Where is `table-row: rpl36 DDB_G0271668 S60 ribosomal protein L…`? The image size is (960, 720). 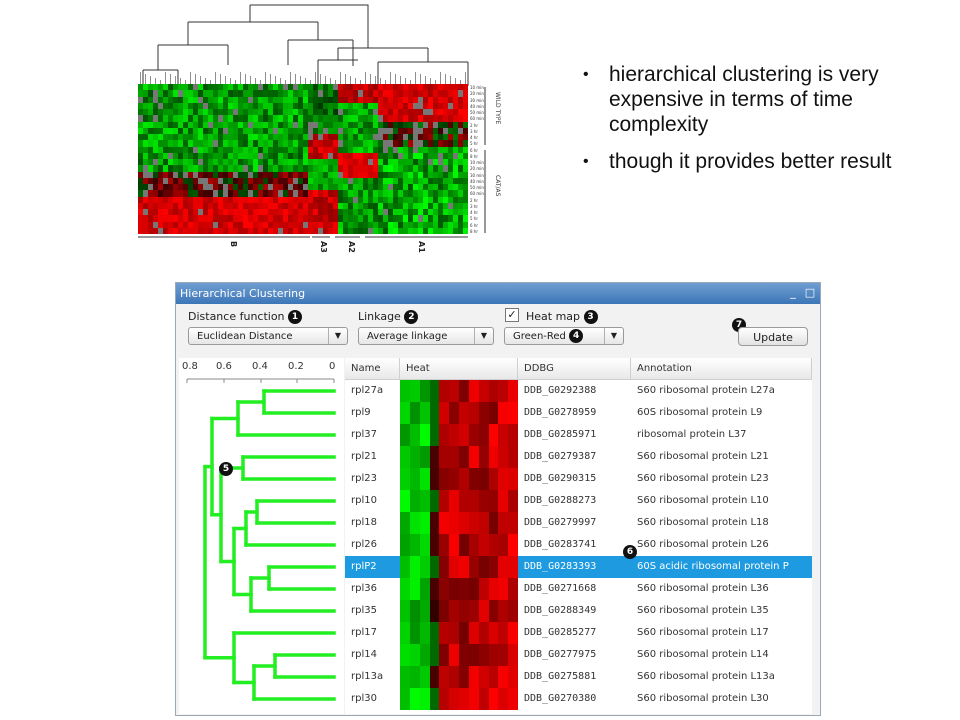 table-row: rpl36 DDB_G0271668 S60 ribosomal protein L… is located at coordinates (578, 589).